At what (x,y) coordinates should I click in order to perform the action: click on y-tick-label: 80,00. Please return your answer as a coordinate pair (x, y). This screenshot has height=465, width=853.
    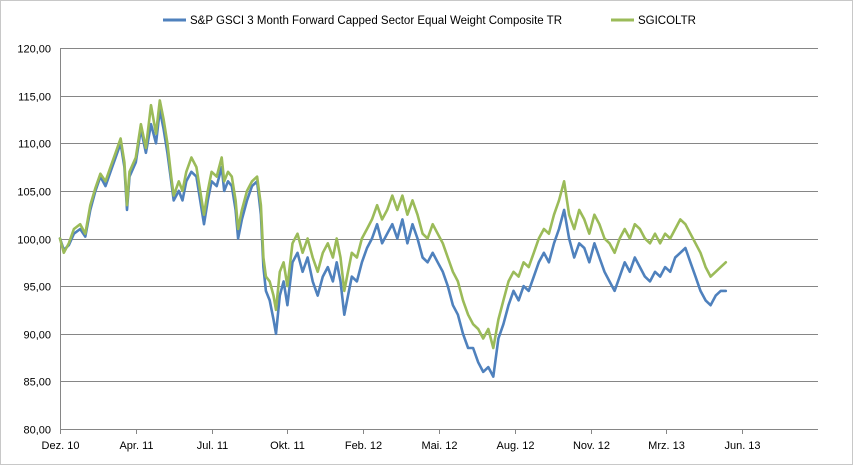
    Looking at the image, I should click on (37, 431).